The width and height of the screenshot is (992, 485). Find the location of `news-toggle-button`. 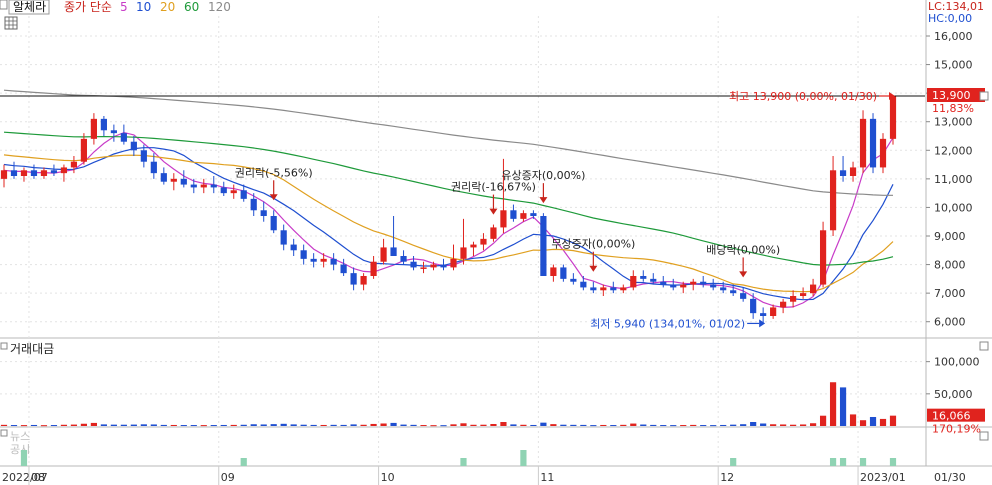

news-toggle-button is located at coordinates (984, 436).